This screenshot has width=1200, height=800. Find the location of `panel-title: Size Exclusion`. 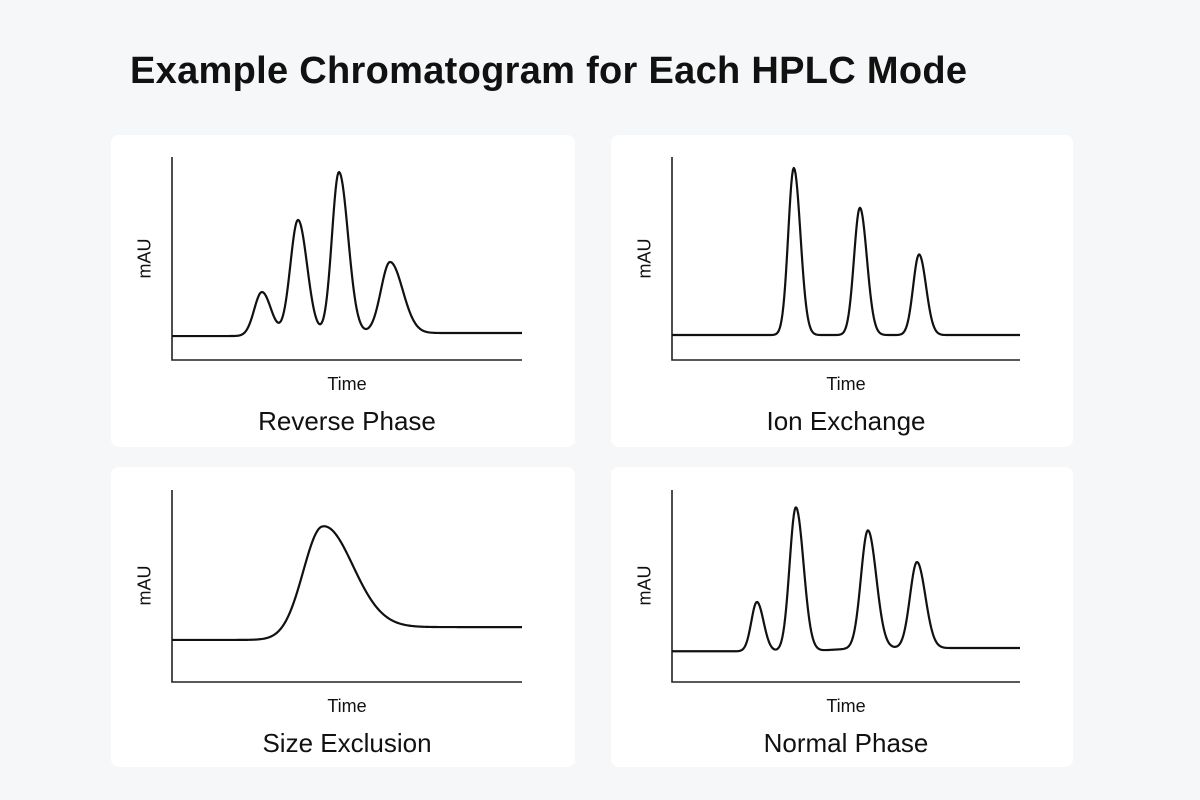

panel-title: Size Exclusion is located at coordinates (347, 743).